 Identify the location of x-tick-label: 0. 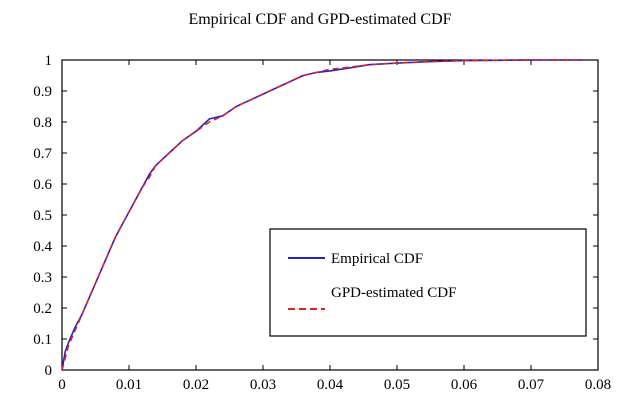
(62, 385).